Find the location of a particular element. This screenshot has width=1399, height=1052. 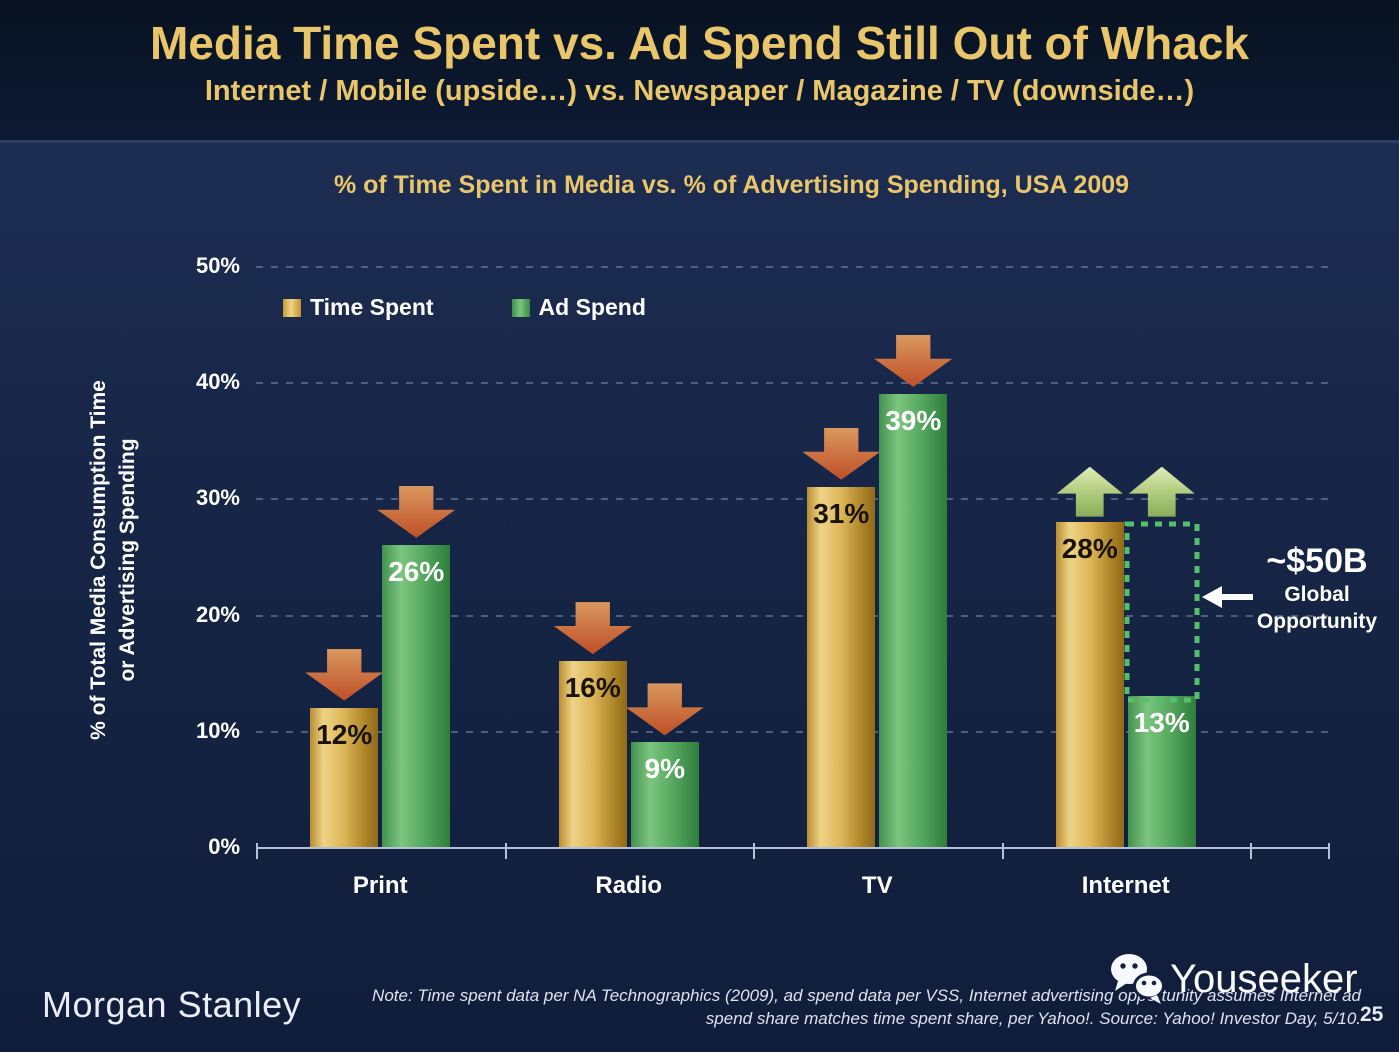

bar-internet-time-spent: 28% is located at coordinates (1089, 684).